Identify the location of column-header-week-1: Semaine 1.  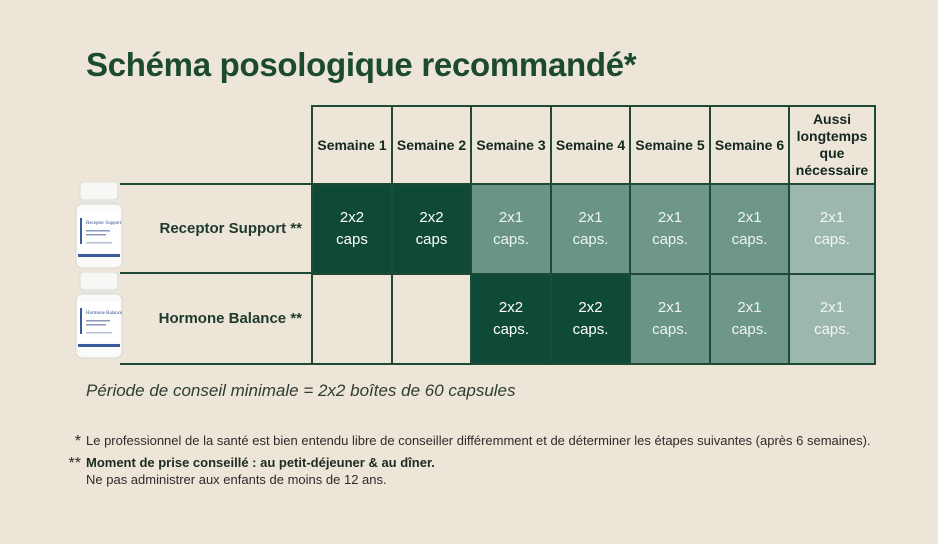
(352, 145).